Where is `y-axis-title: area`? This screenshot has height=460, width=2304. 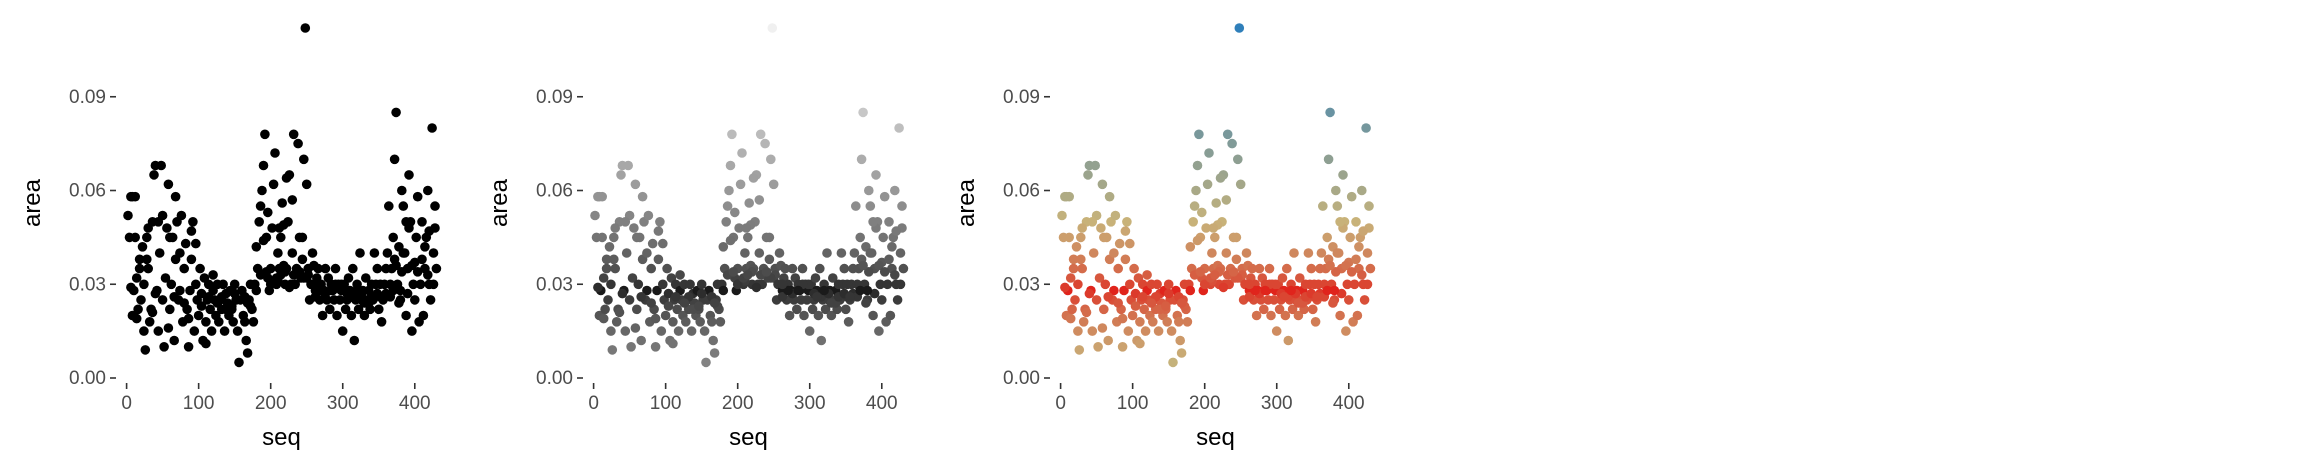 y-axis-title: area is located at coordinates (32, 202).